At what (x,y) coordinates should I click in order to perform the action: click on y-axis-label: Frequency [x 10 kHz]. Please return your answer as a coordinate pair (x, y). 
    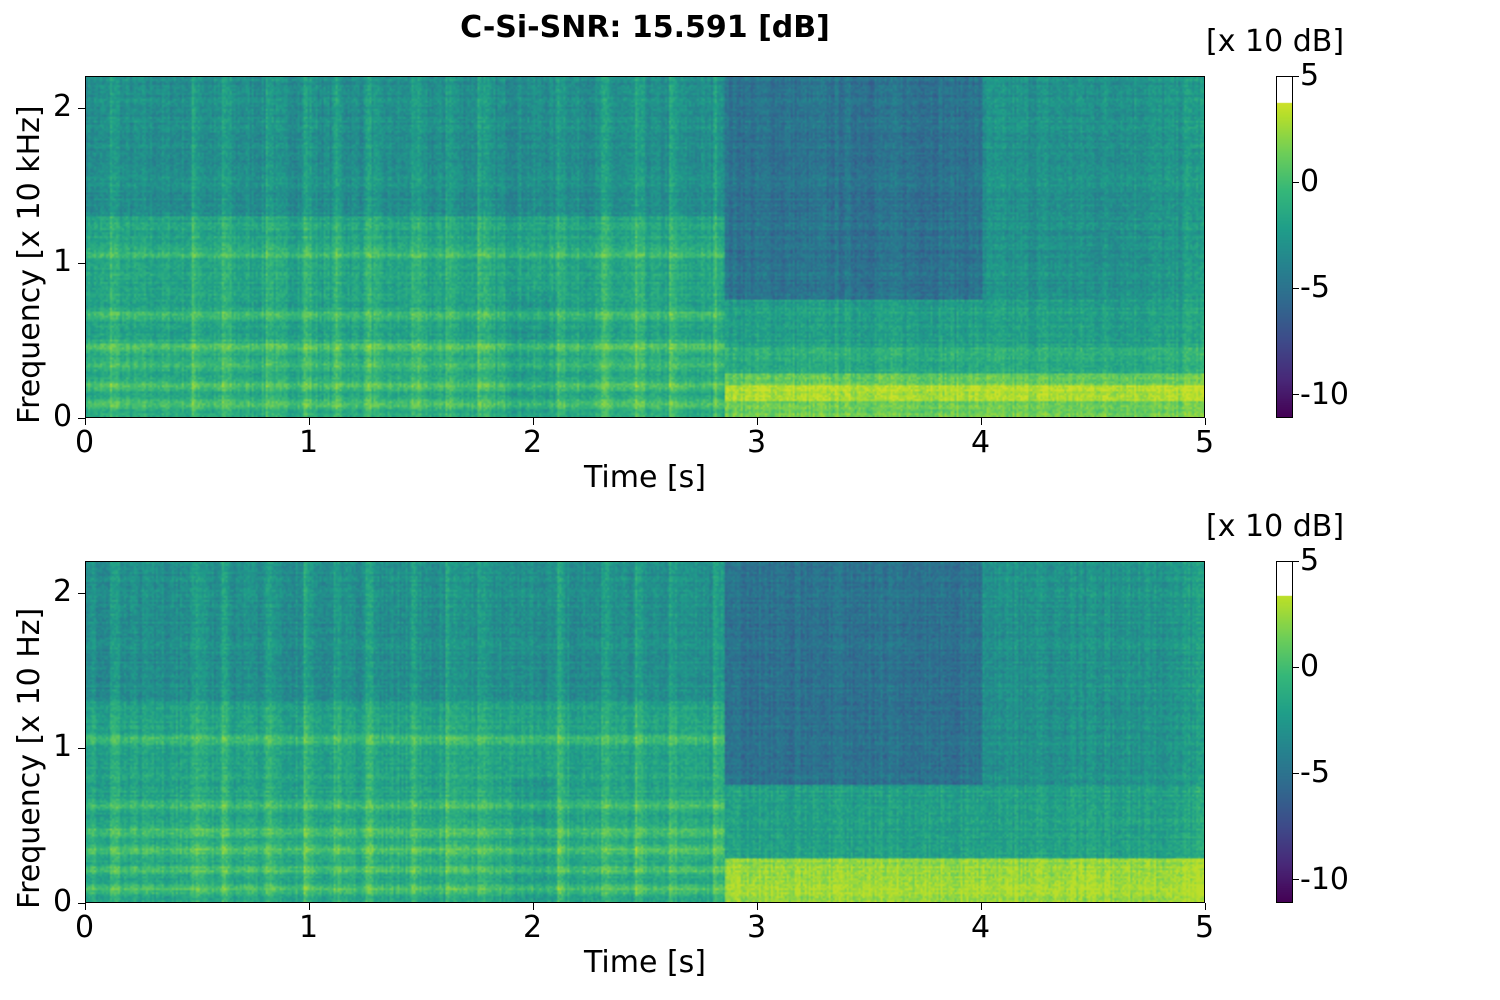
    Looking at the image, I should click on (29, 264).